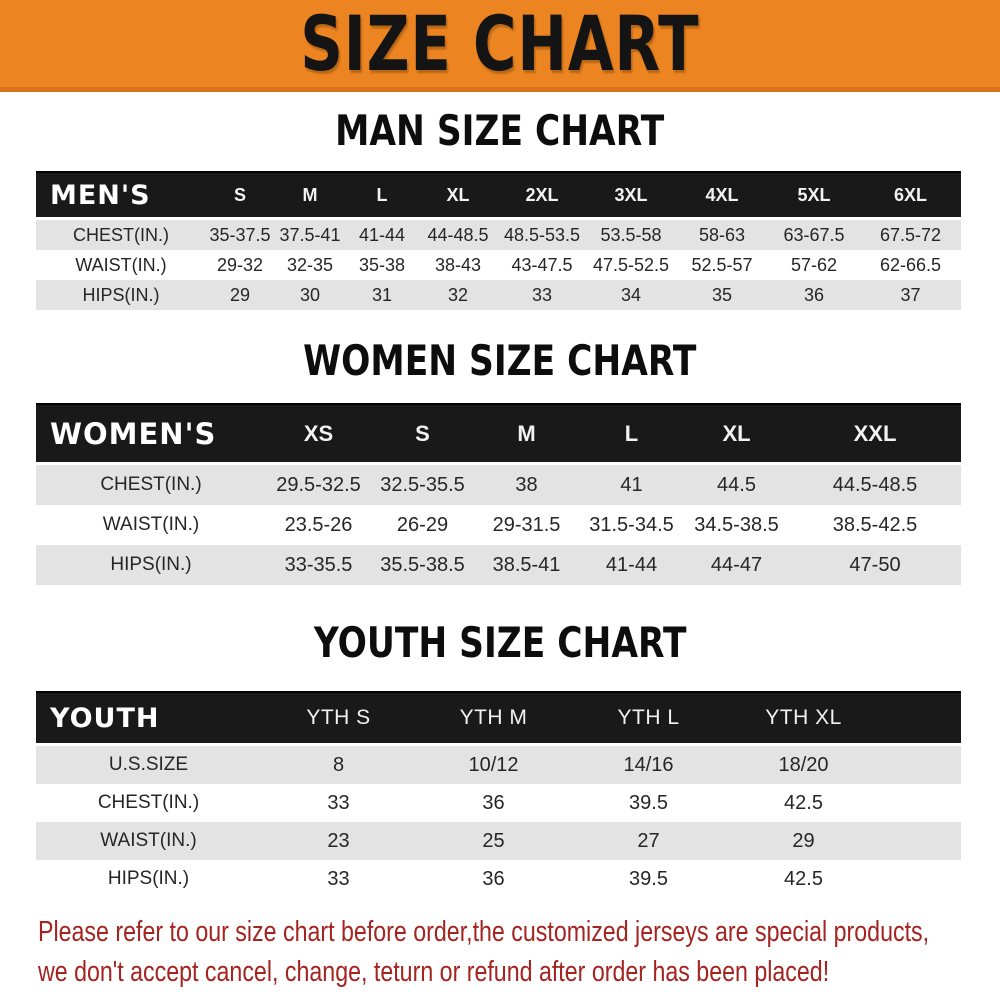 This screenshot has height=1000, width=1000. I want to click on size-cell: 67.5-72, so click(910, 234).